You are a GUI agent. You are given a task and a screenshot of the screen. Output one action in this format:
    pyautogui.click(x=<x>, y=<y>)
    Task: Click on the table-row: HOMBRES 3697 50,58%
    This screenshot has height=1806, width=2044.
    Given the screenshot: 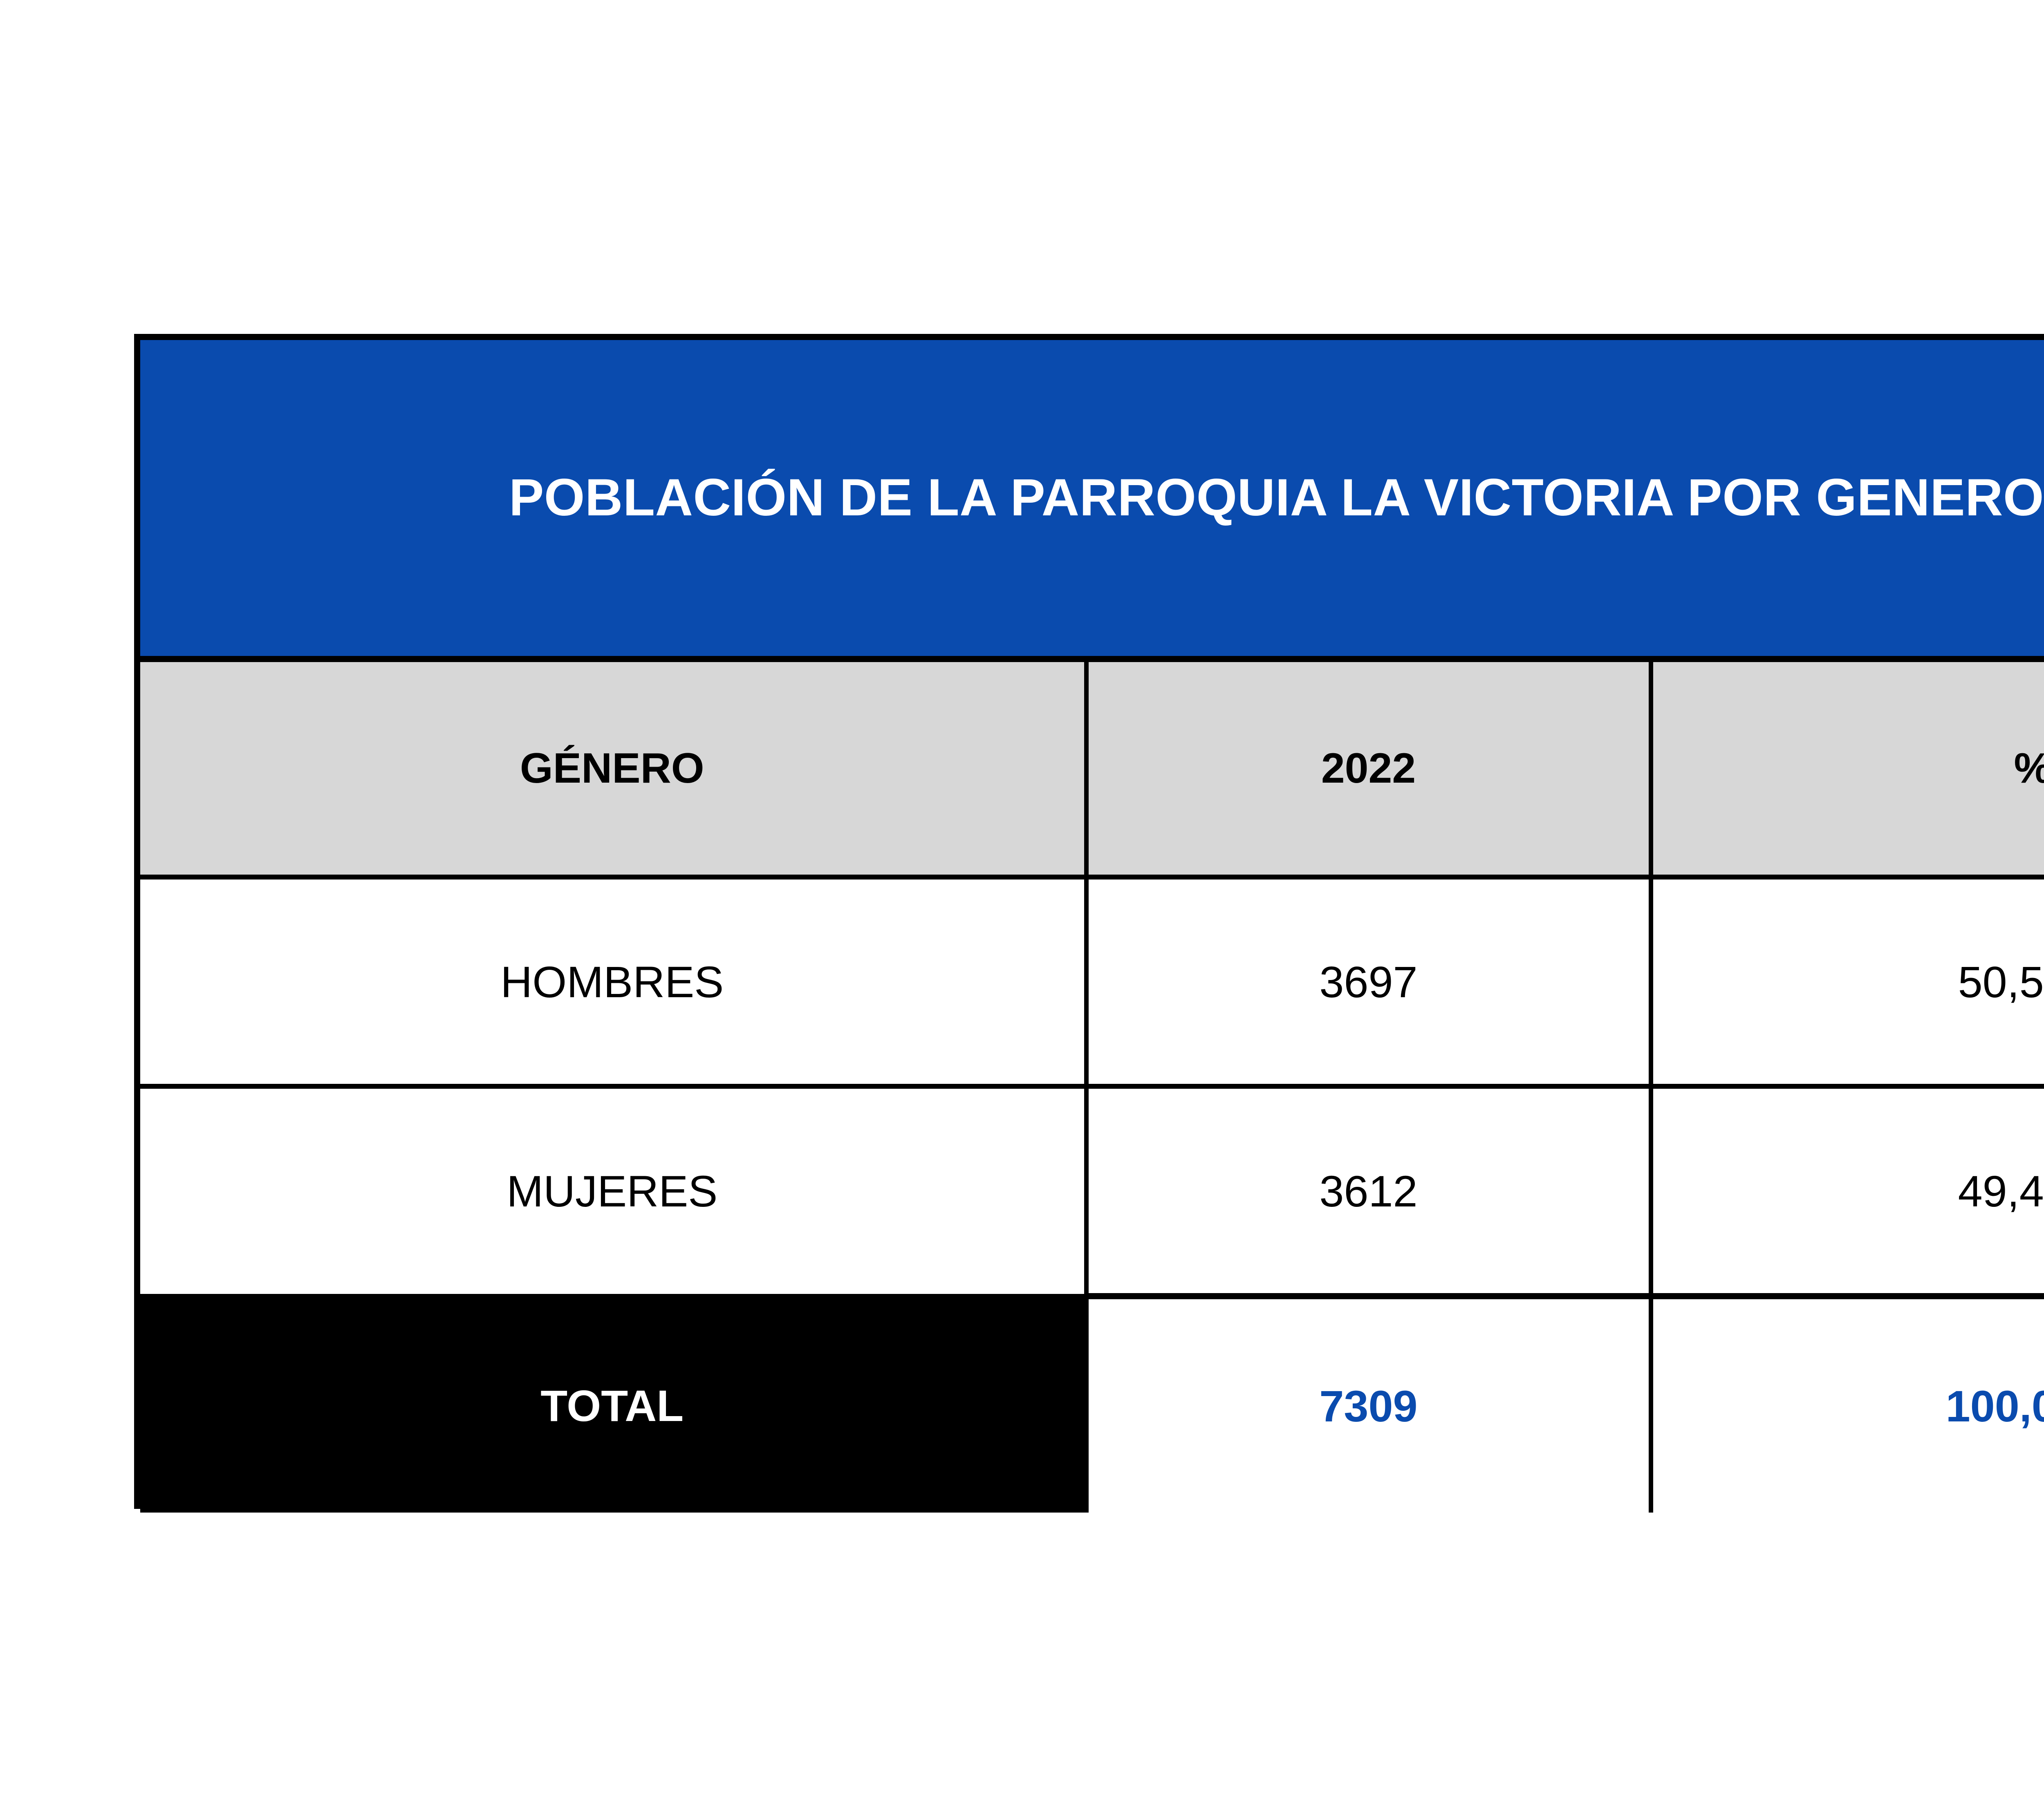 What is the action you would take?
    pyautogui.click(x=1092, y=983)
    